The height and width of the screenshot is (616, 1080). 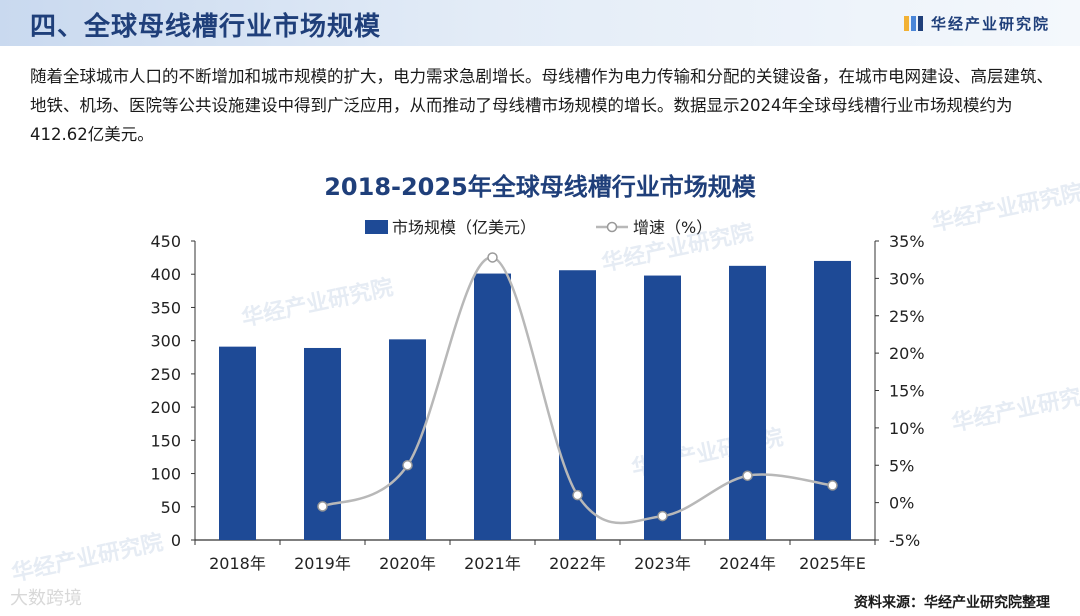 I want to click on x-tick-label: 2024年, so click(x=747, y=563).